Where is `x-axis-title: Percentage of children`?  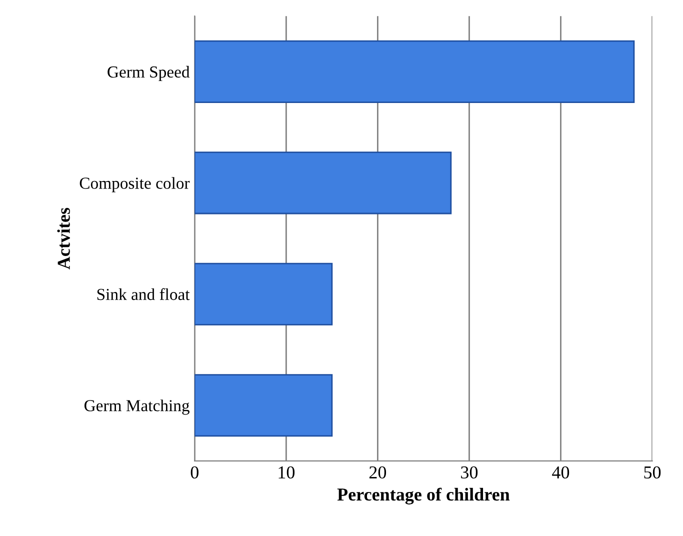 x-axis-title: Percentage of children is located at coordinates (423, 496).